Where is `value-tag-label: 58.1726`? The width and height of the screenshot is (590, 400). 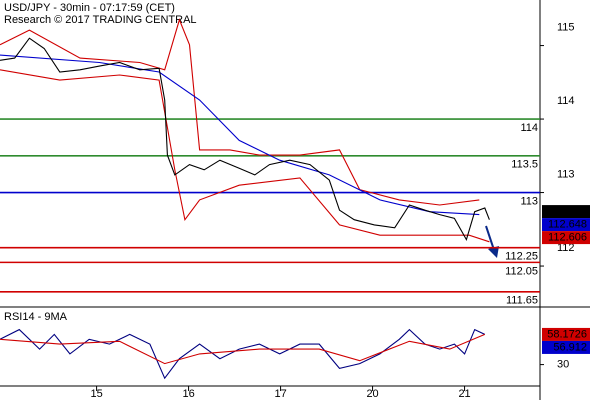 value-tag-label: 58.1726 is located at coordinates (567, 334).